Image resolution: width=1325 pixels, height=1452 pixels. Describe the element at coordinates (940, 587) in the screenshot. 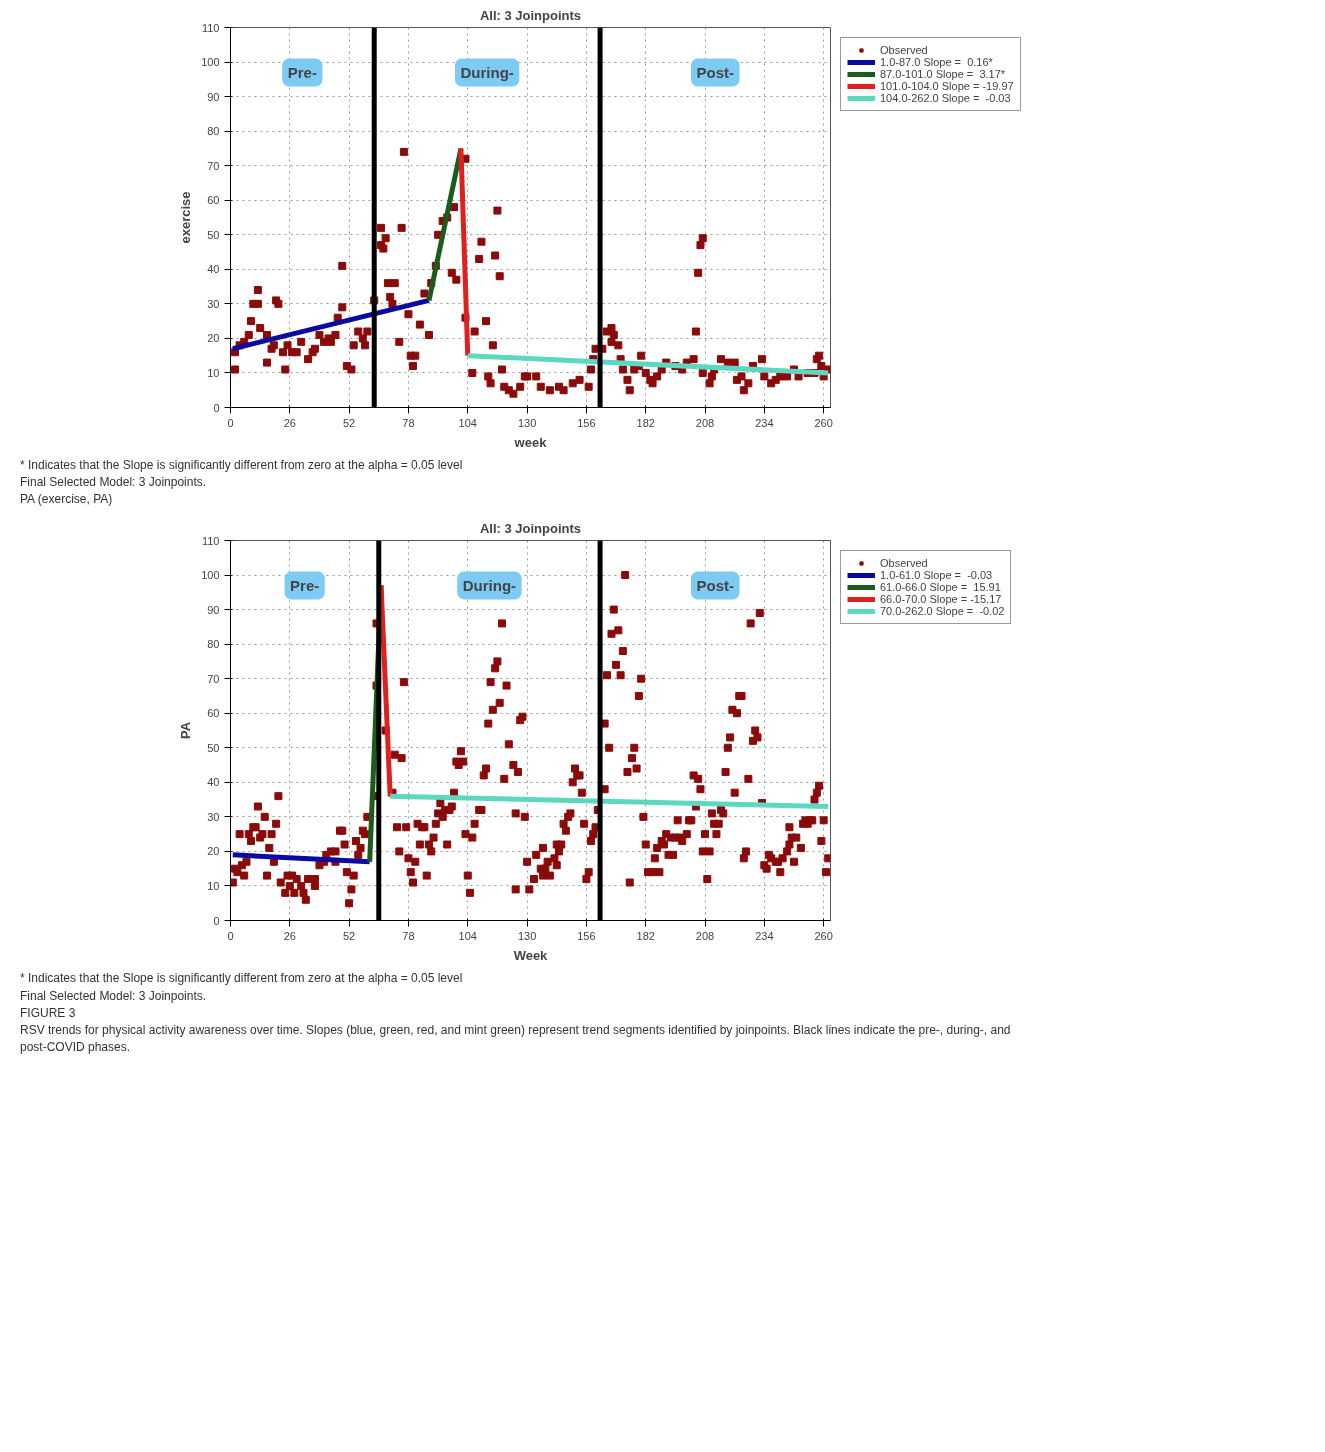

I see `legend-label: 61.0-66.0 Slope = 15.91` at that location.